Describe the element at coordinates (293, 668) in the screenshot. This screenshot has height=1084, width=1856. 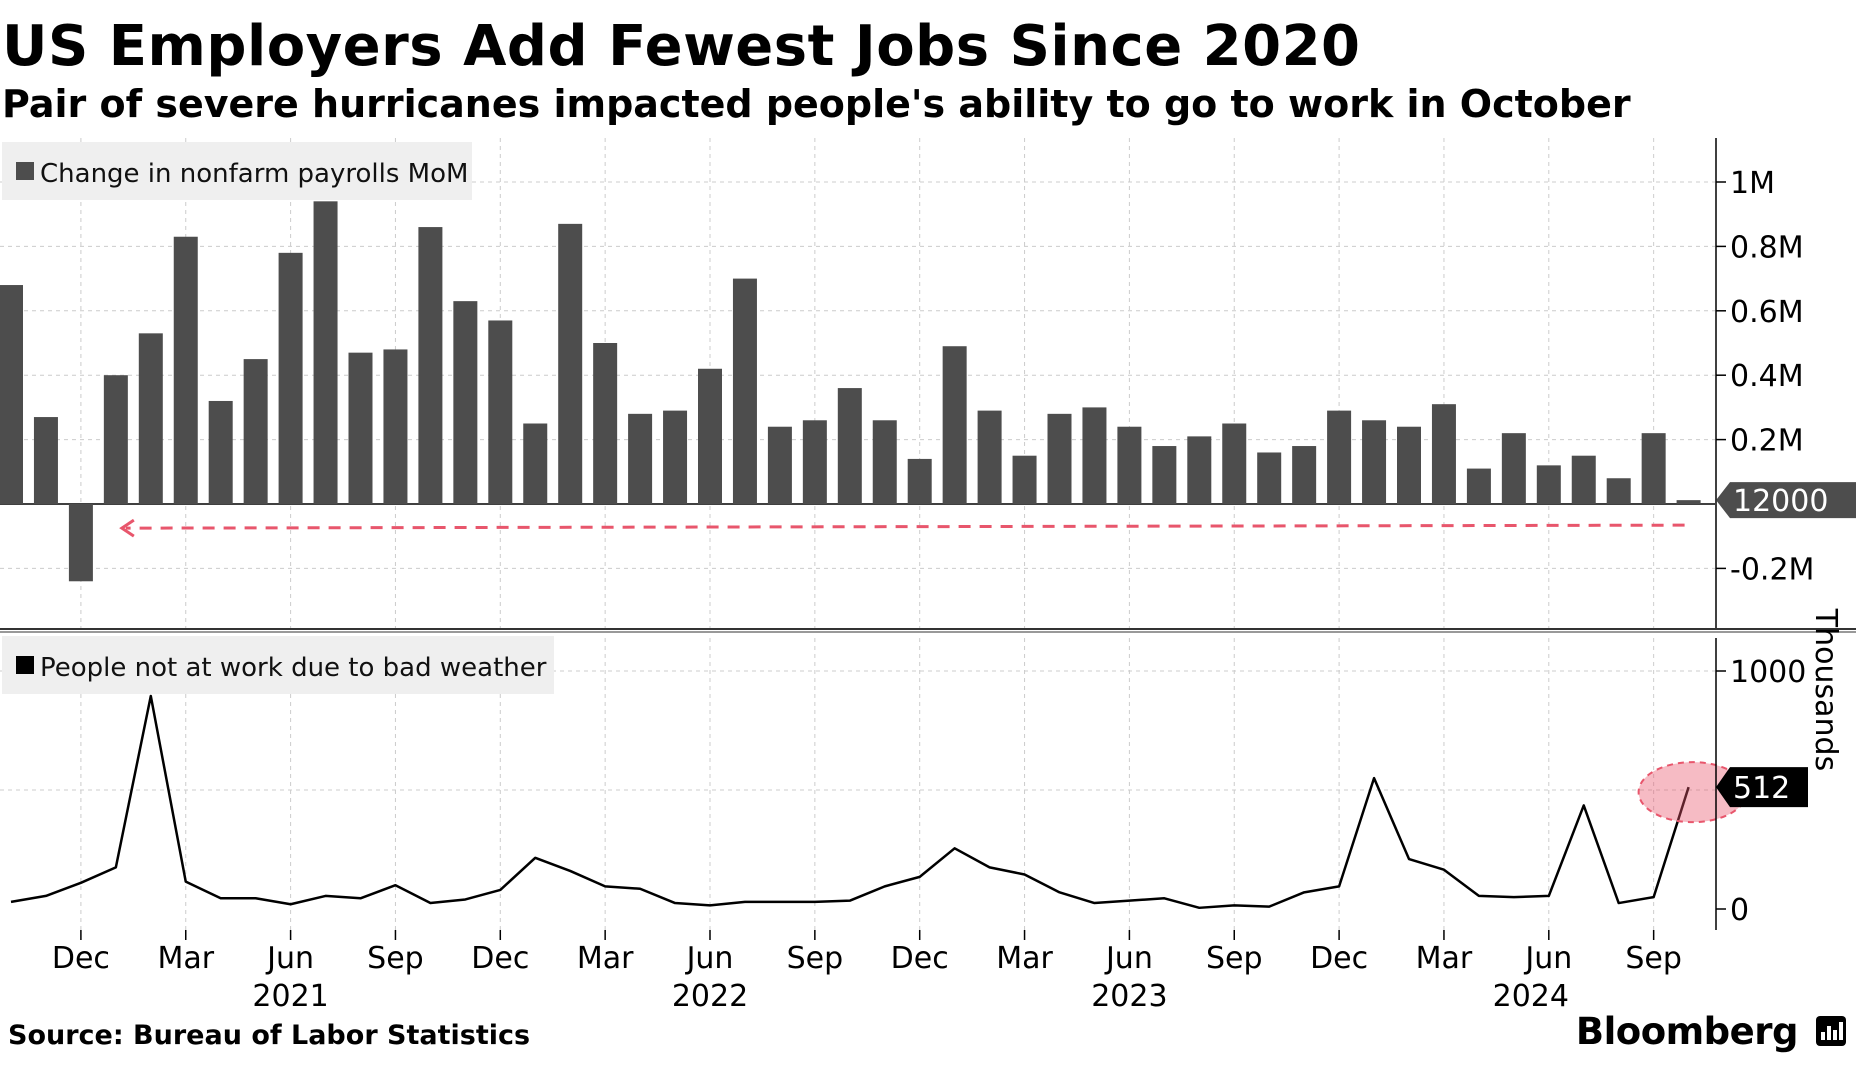
I see `legend-bottom-label: People not at work due to bad weather` at that location.